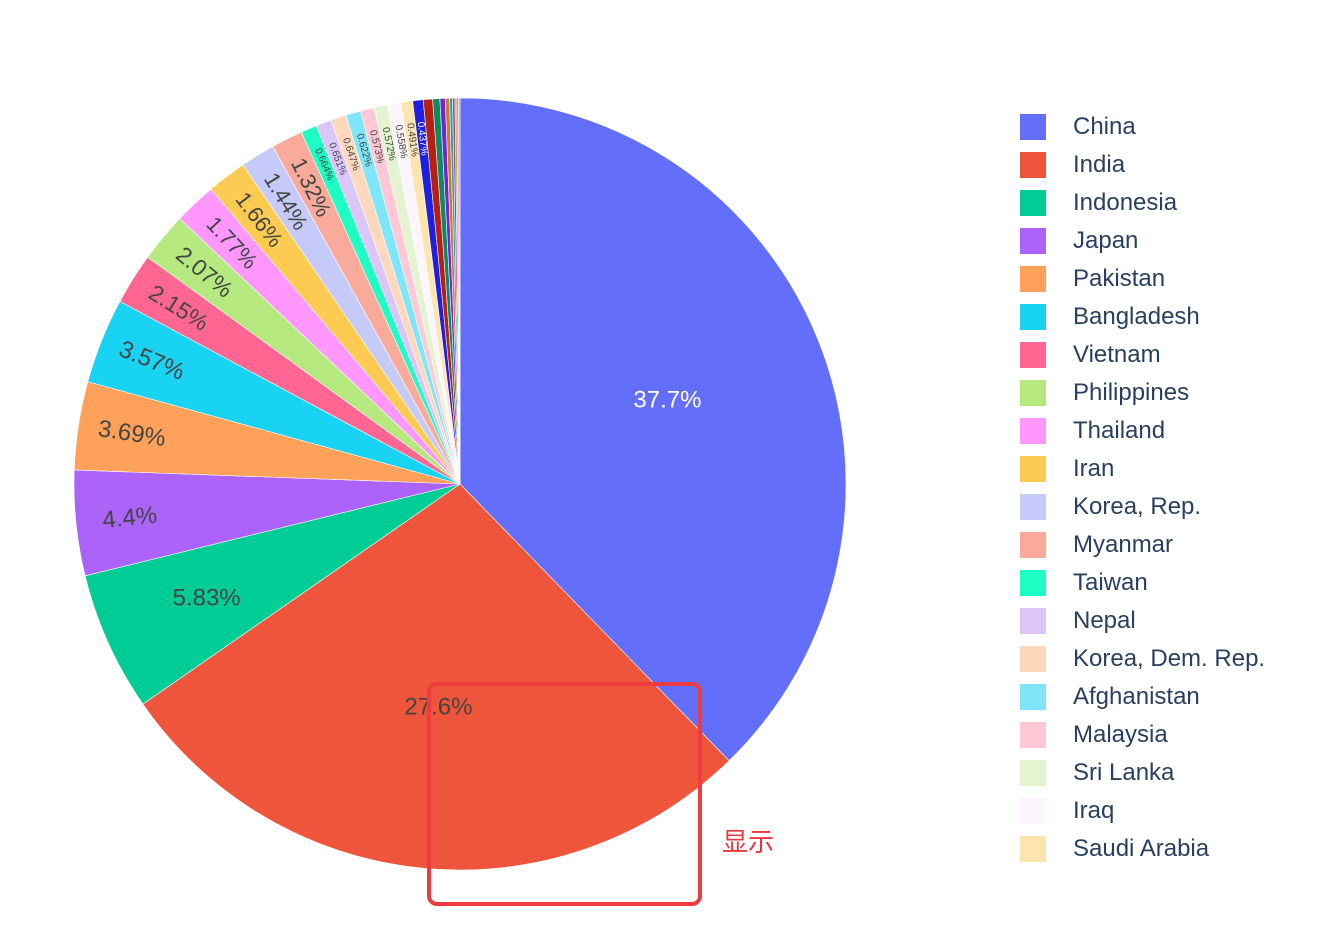 Image resolution: width=1322 pixels, height=930 pixels. What do you see at coordinates (1110, 582) in the screenshot?
I see `legend-label: Taiwan` at bounding box center [1110, 582].